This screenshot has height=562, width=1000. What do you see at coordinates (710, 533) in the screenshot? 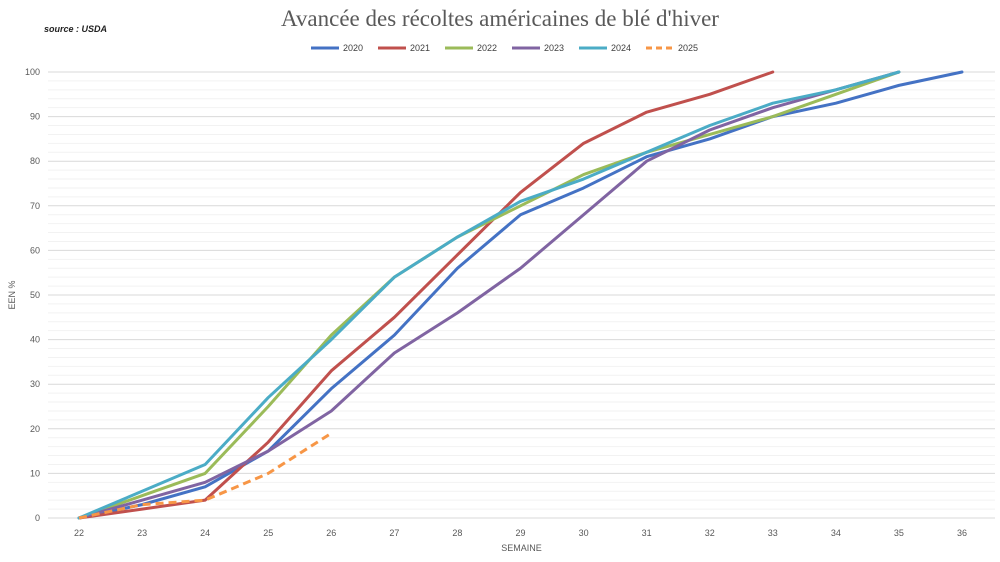
I see `x-tick-label: 32` at bounding box center [710, 533].